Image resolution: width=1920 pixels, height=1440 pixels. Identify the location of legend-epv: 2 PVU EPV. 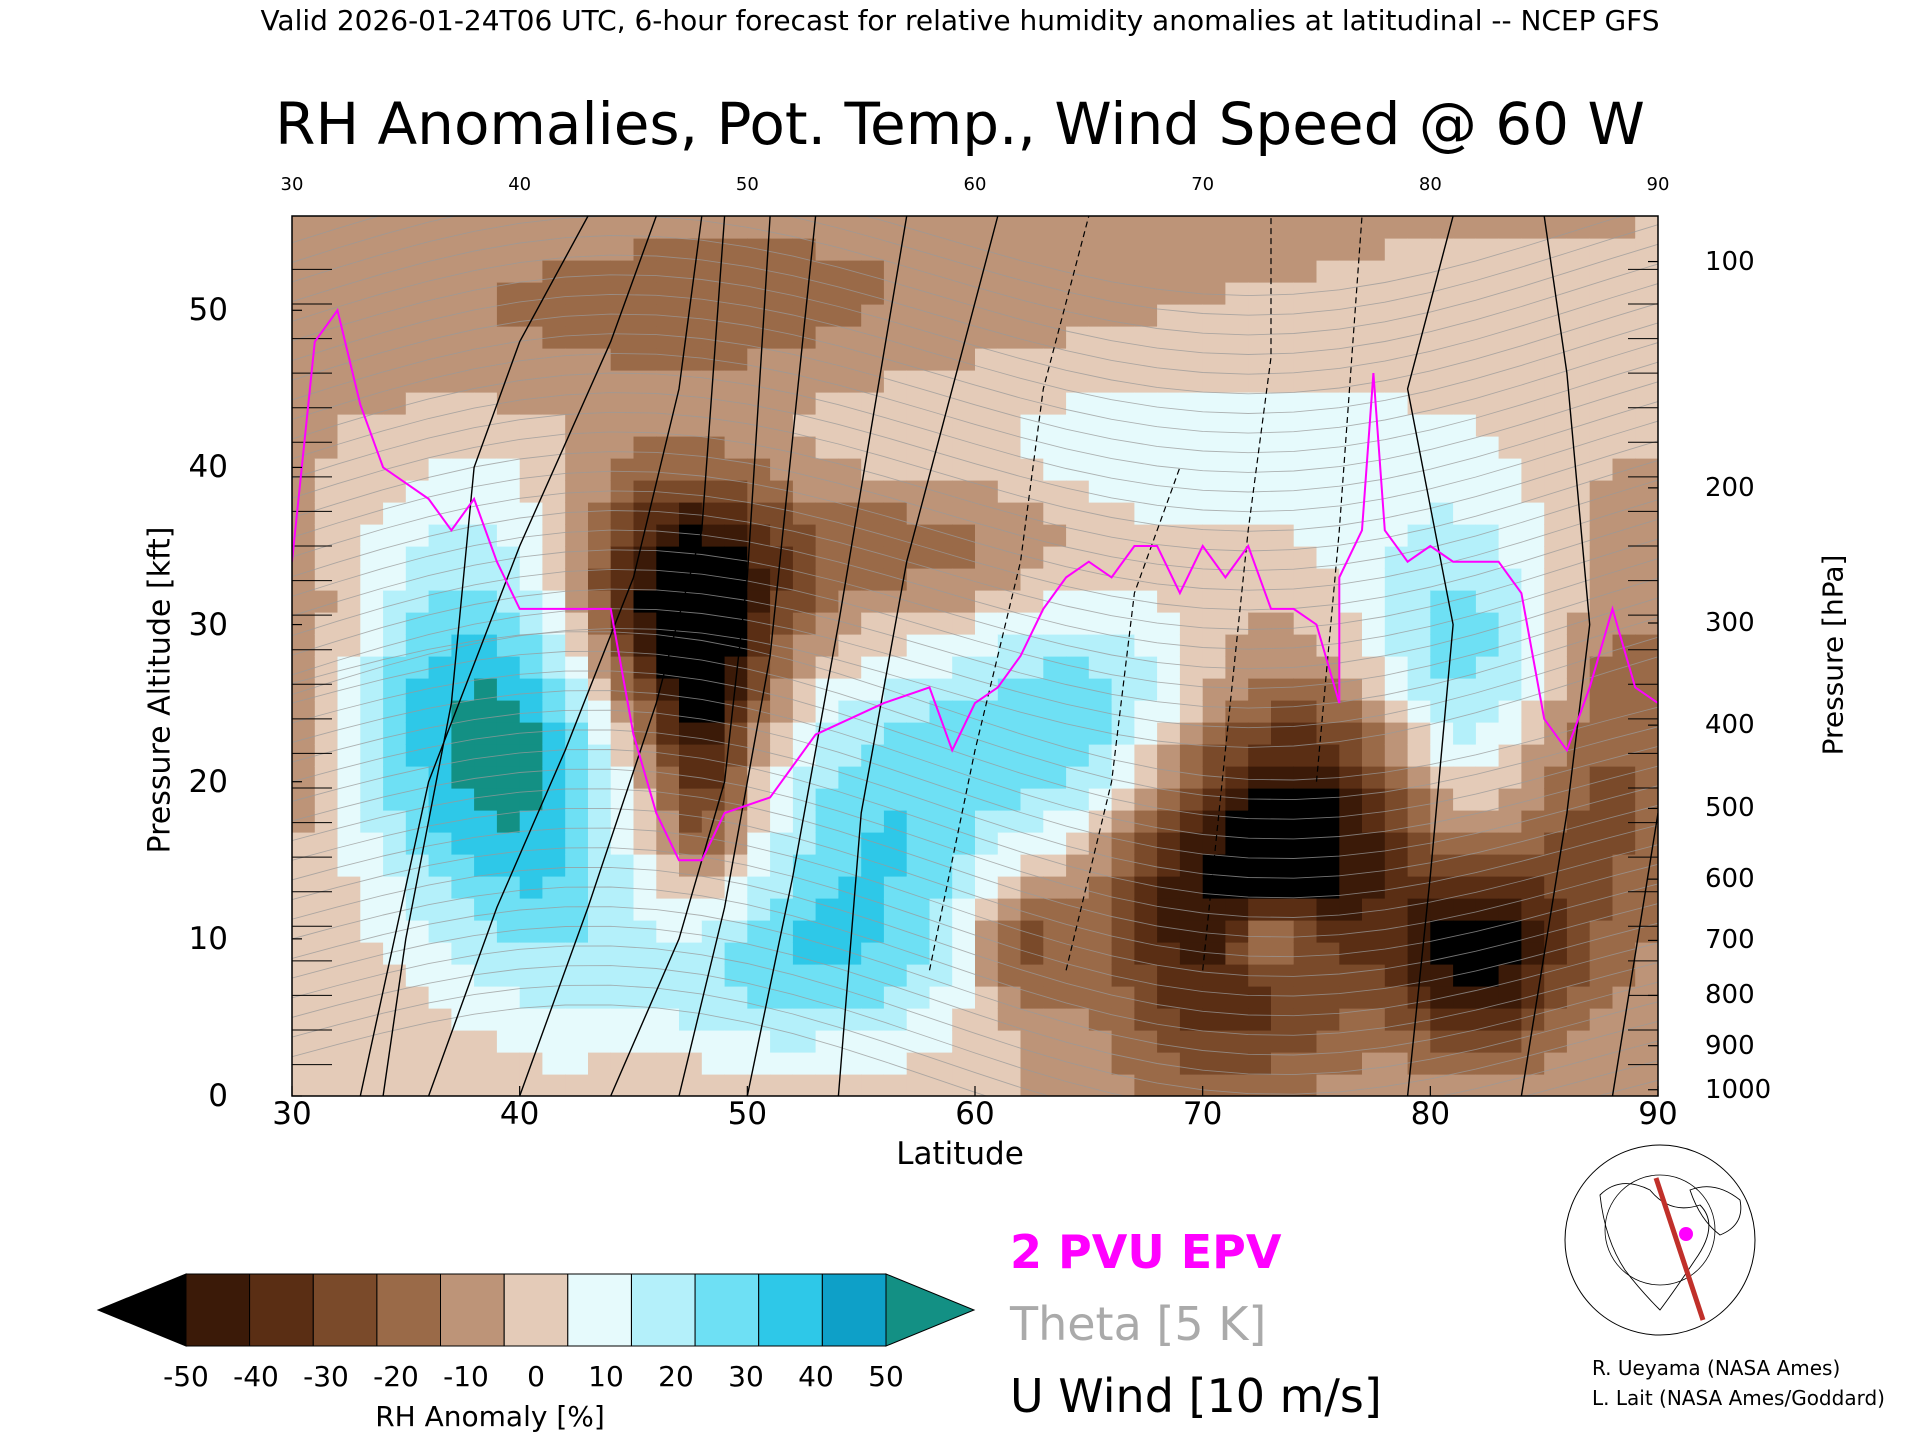
(1146, 1252).